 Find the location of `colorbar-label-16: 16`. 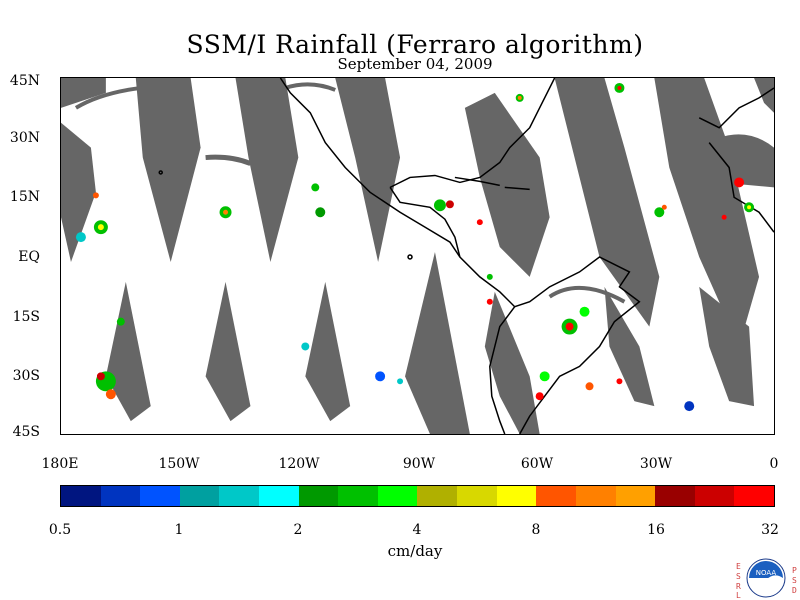

colorbar-label-16: 16 is located at coordinates (656, 530).